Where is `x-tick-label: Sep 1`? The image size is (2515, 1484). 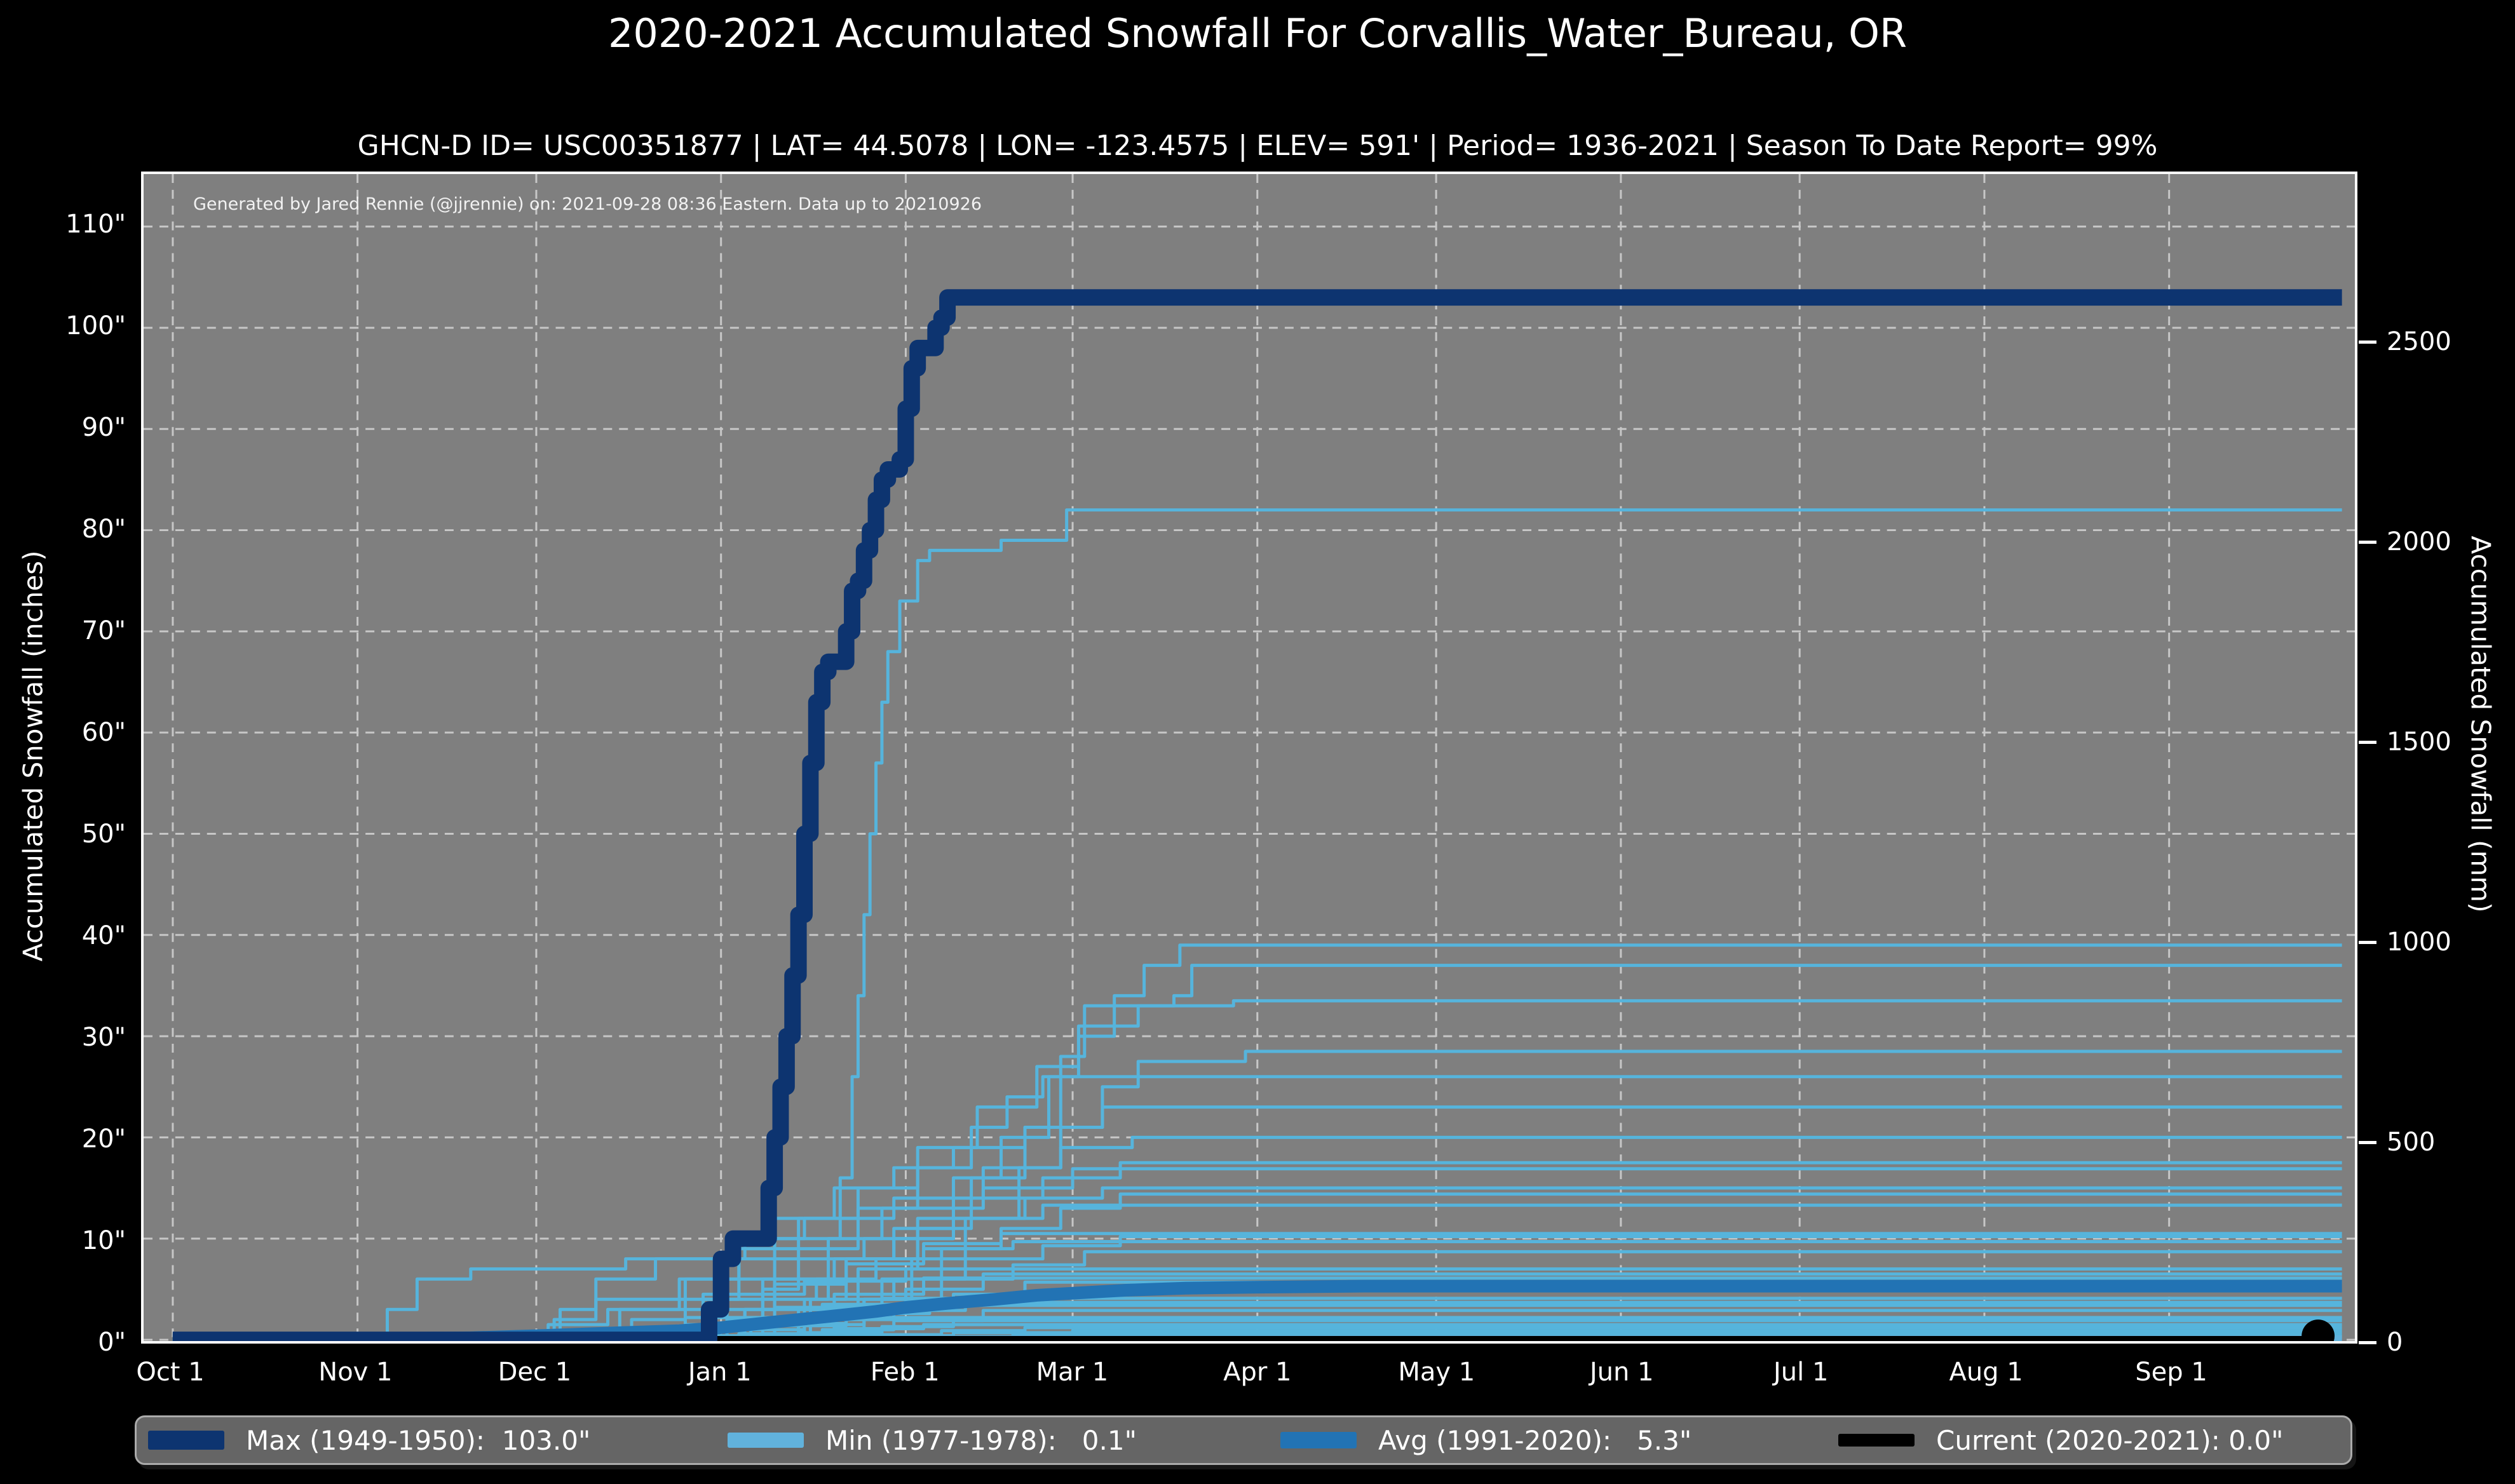
x-tick-label: Sep 1 is located at coordinates (2171, 1372).